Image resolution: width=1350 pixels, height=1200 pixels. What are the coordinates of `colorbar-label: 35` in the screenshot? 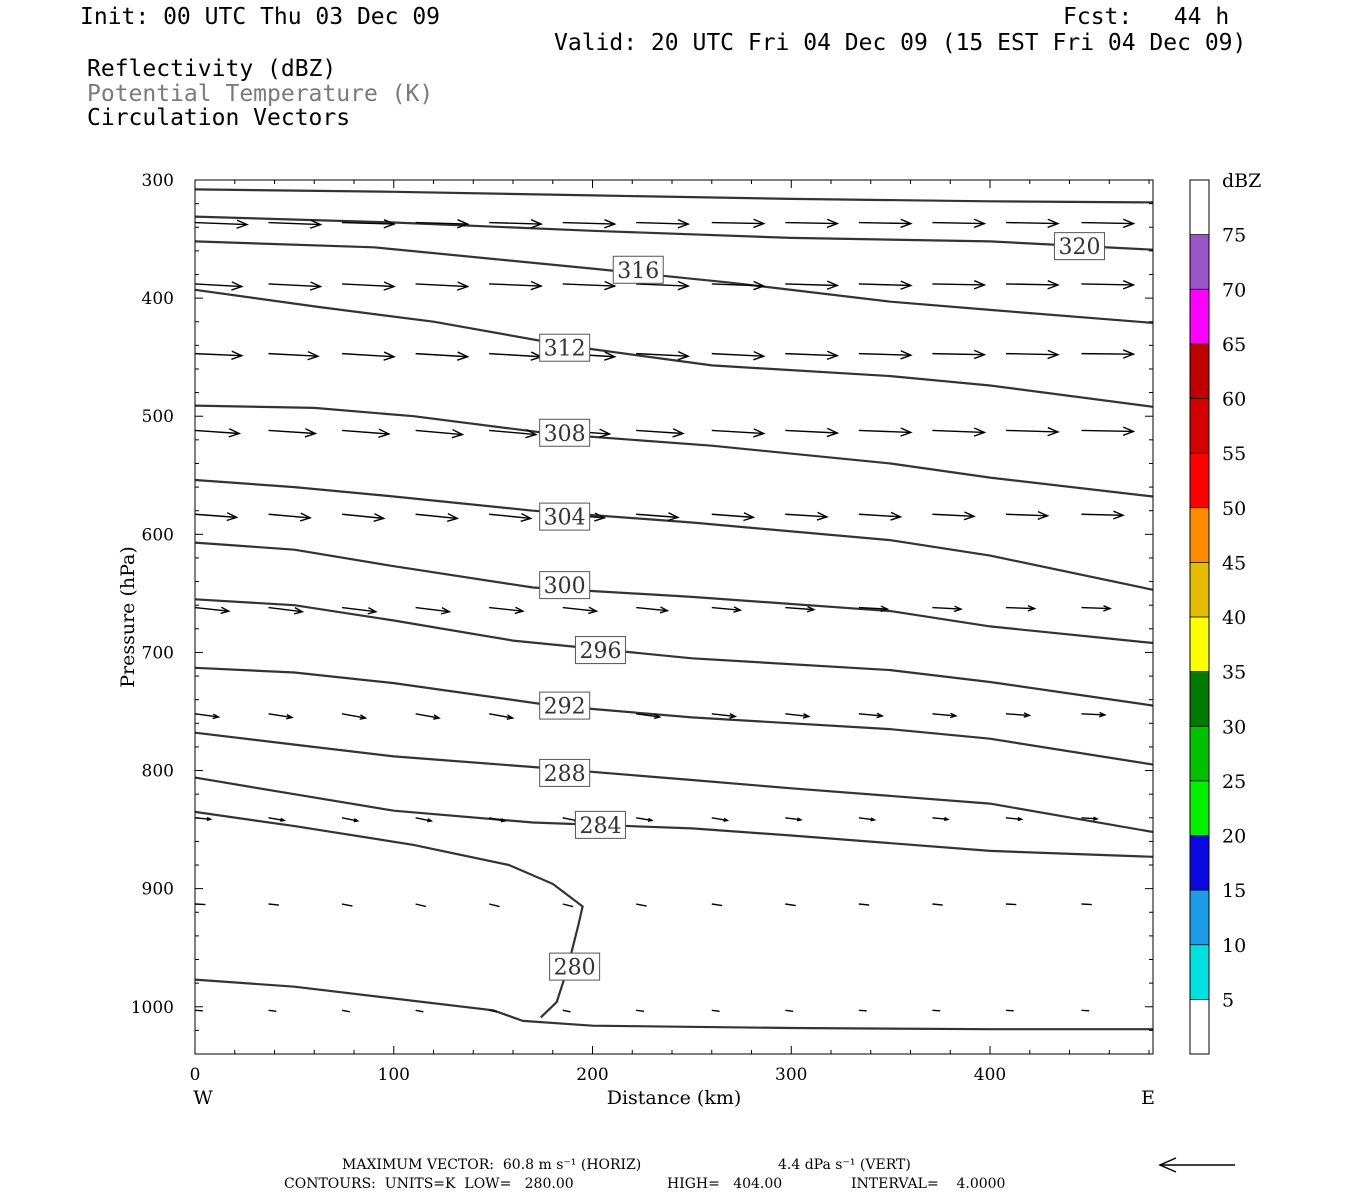 It's located at (1234, 673).